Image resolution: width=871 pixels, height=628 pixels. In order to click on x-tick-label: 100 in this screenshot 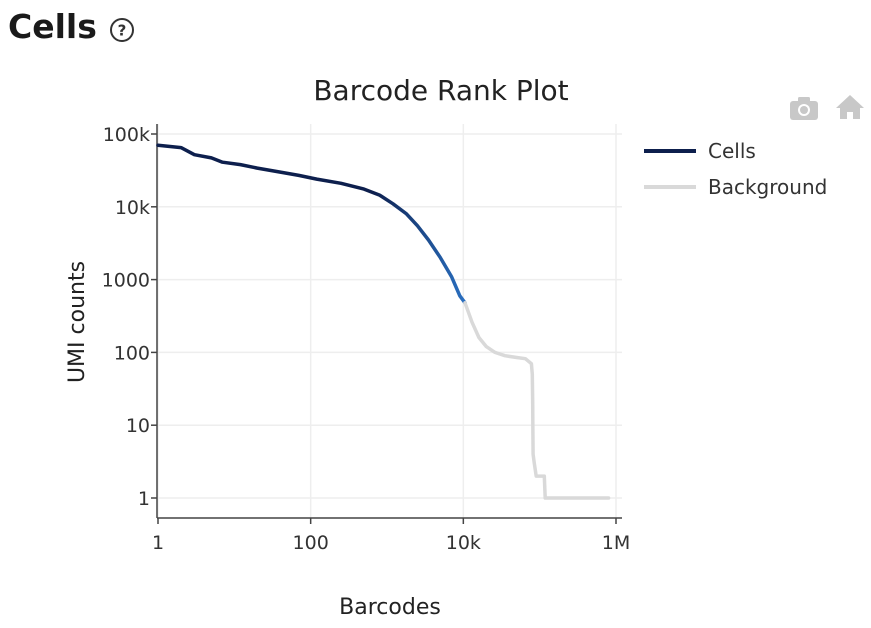, I will do `click(311, 543)`.